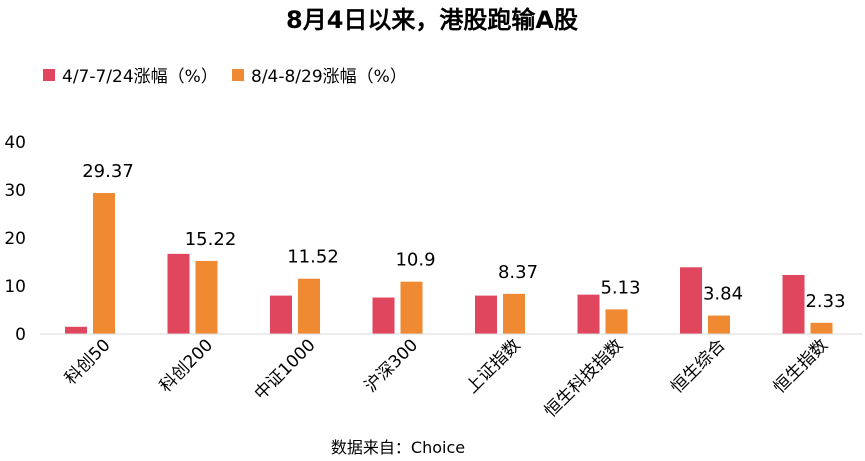 This screenshot has width=865, height=461. Describe the element at coordinates (415, 260) in the screenshot. I see `data-label: 10.9` at that location.